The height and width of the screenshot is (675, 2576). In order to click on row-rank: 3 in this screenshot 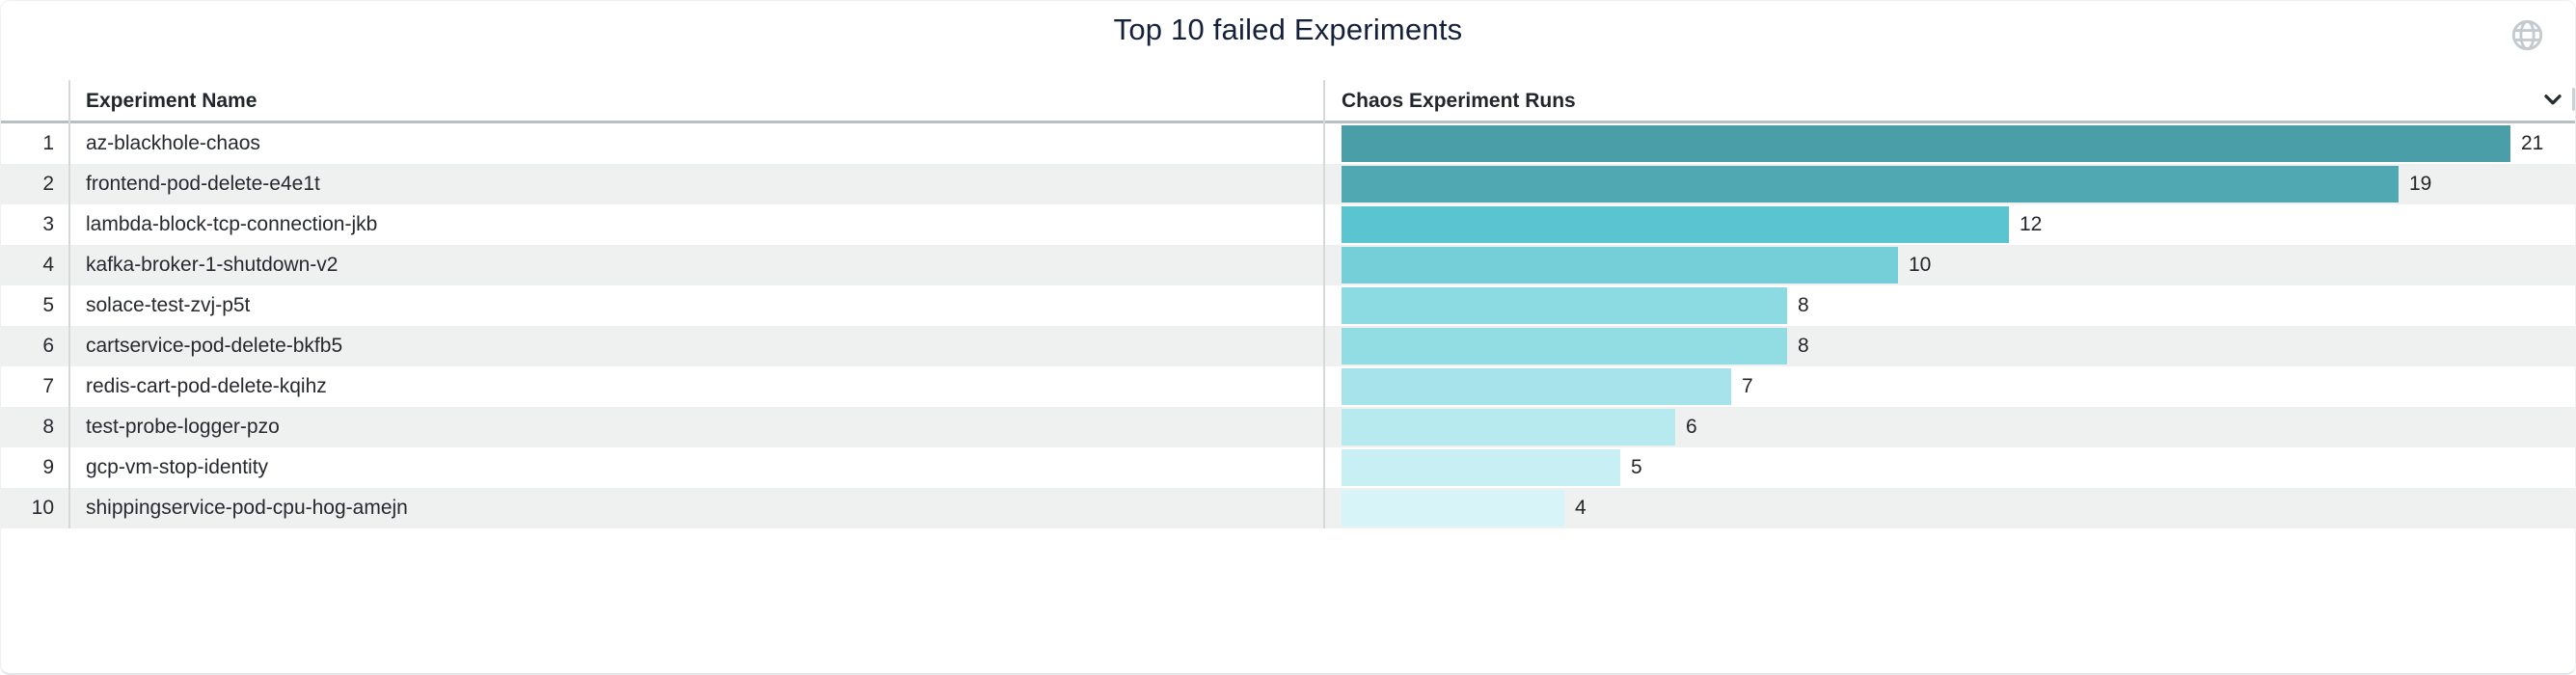, I will do `click(48, 224)`.